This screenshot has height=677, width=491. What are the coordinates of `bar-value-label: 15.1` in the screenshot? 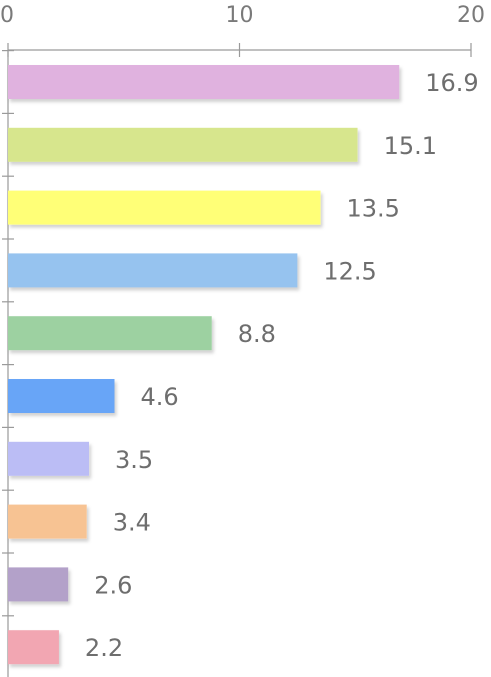 It's located at (410, 146).